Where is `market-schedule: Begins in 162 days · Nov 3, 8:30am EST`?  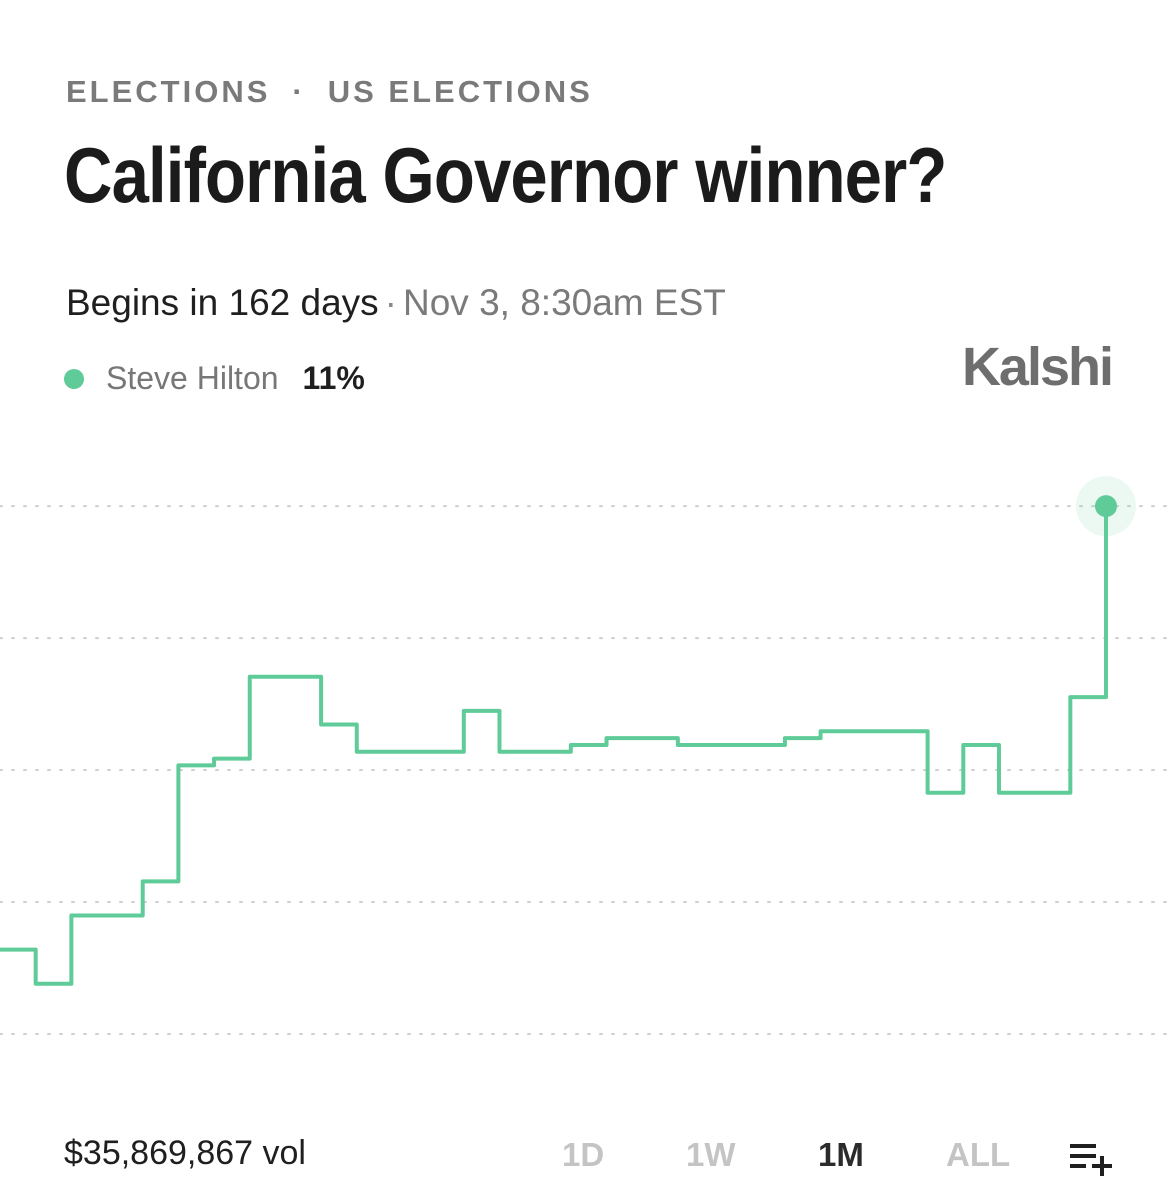
market-schedule: Begins in 162 days · Nov 3, 8:30am EST is located at coordinates (396, 303).